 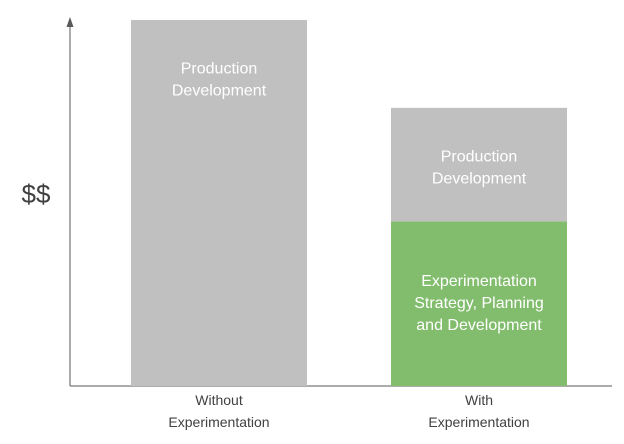 What do you see at coordinates (219, 80) in the screenshot?
I see `segment-label-without-experimentation-production: Production Development` at bounding box center [219, 80].